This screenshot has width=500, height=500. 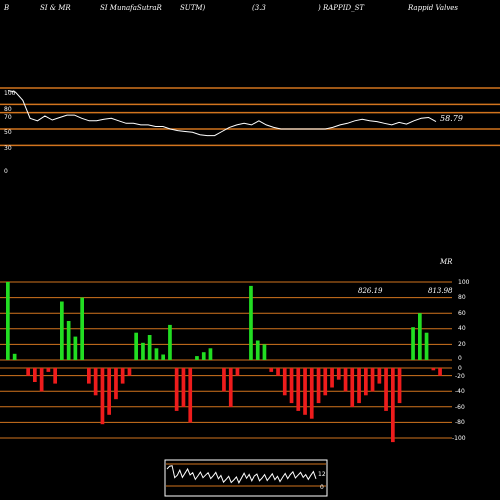 What do you see at coordinates (370, 291) in the screenshot?
I see `mrsi-value-label-1: 826.19` at bounding box center [370, 291].